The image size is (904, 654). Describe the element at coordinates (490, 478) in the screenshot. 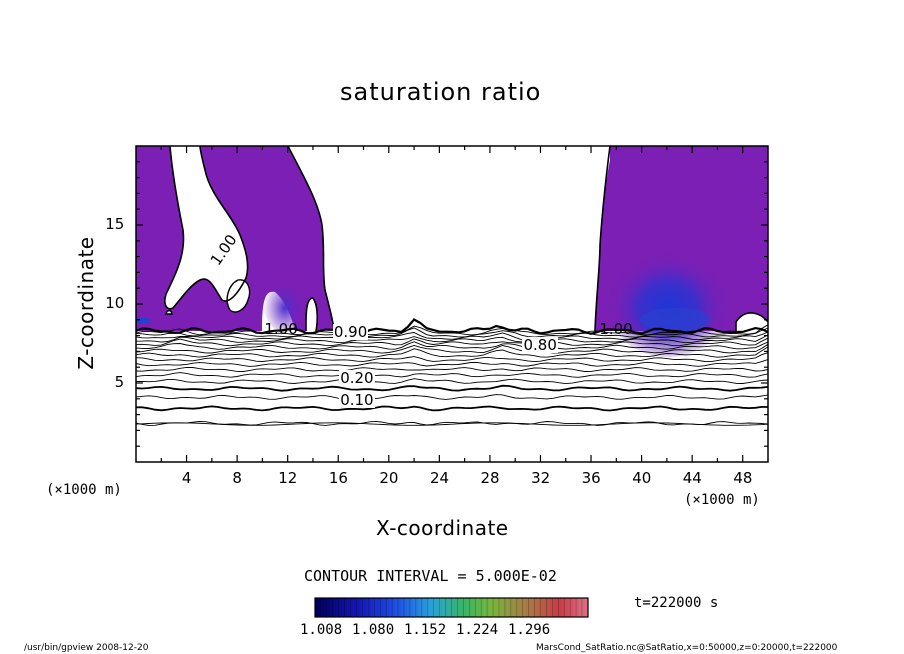

I see `x-tick-label: 28` at that location.